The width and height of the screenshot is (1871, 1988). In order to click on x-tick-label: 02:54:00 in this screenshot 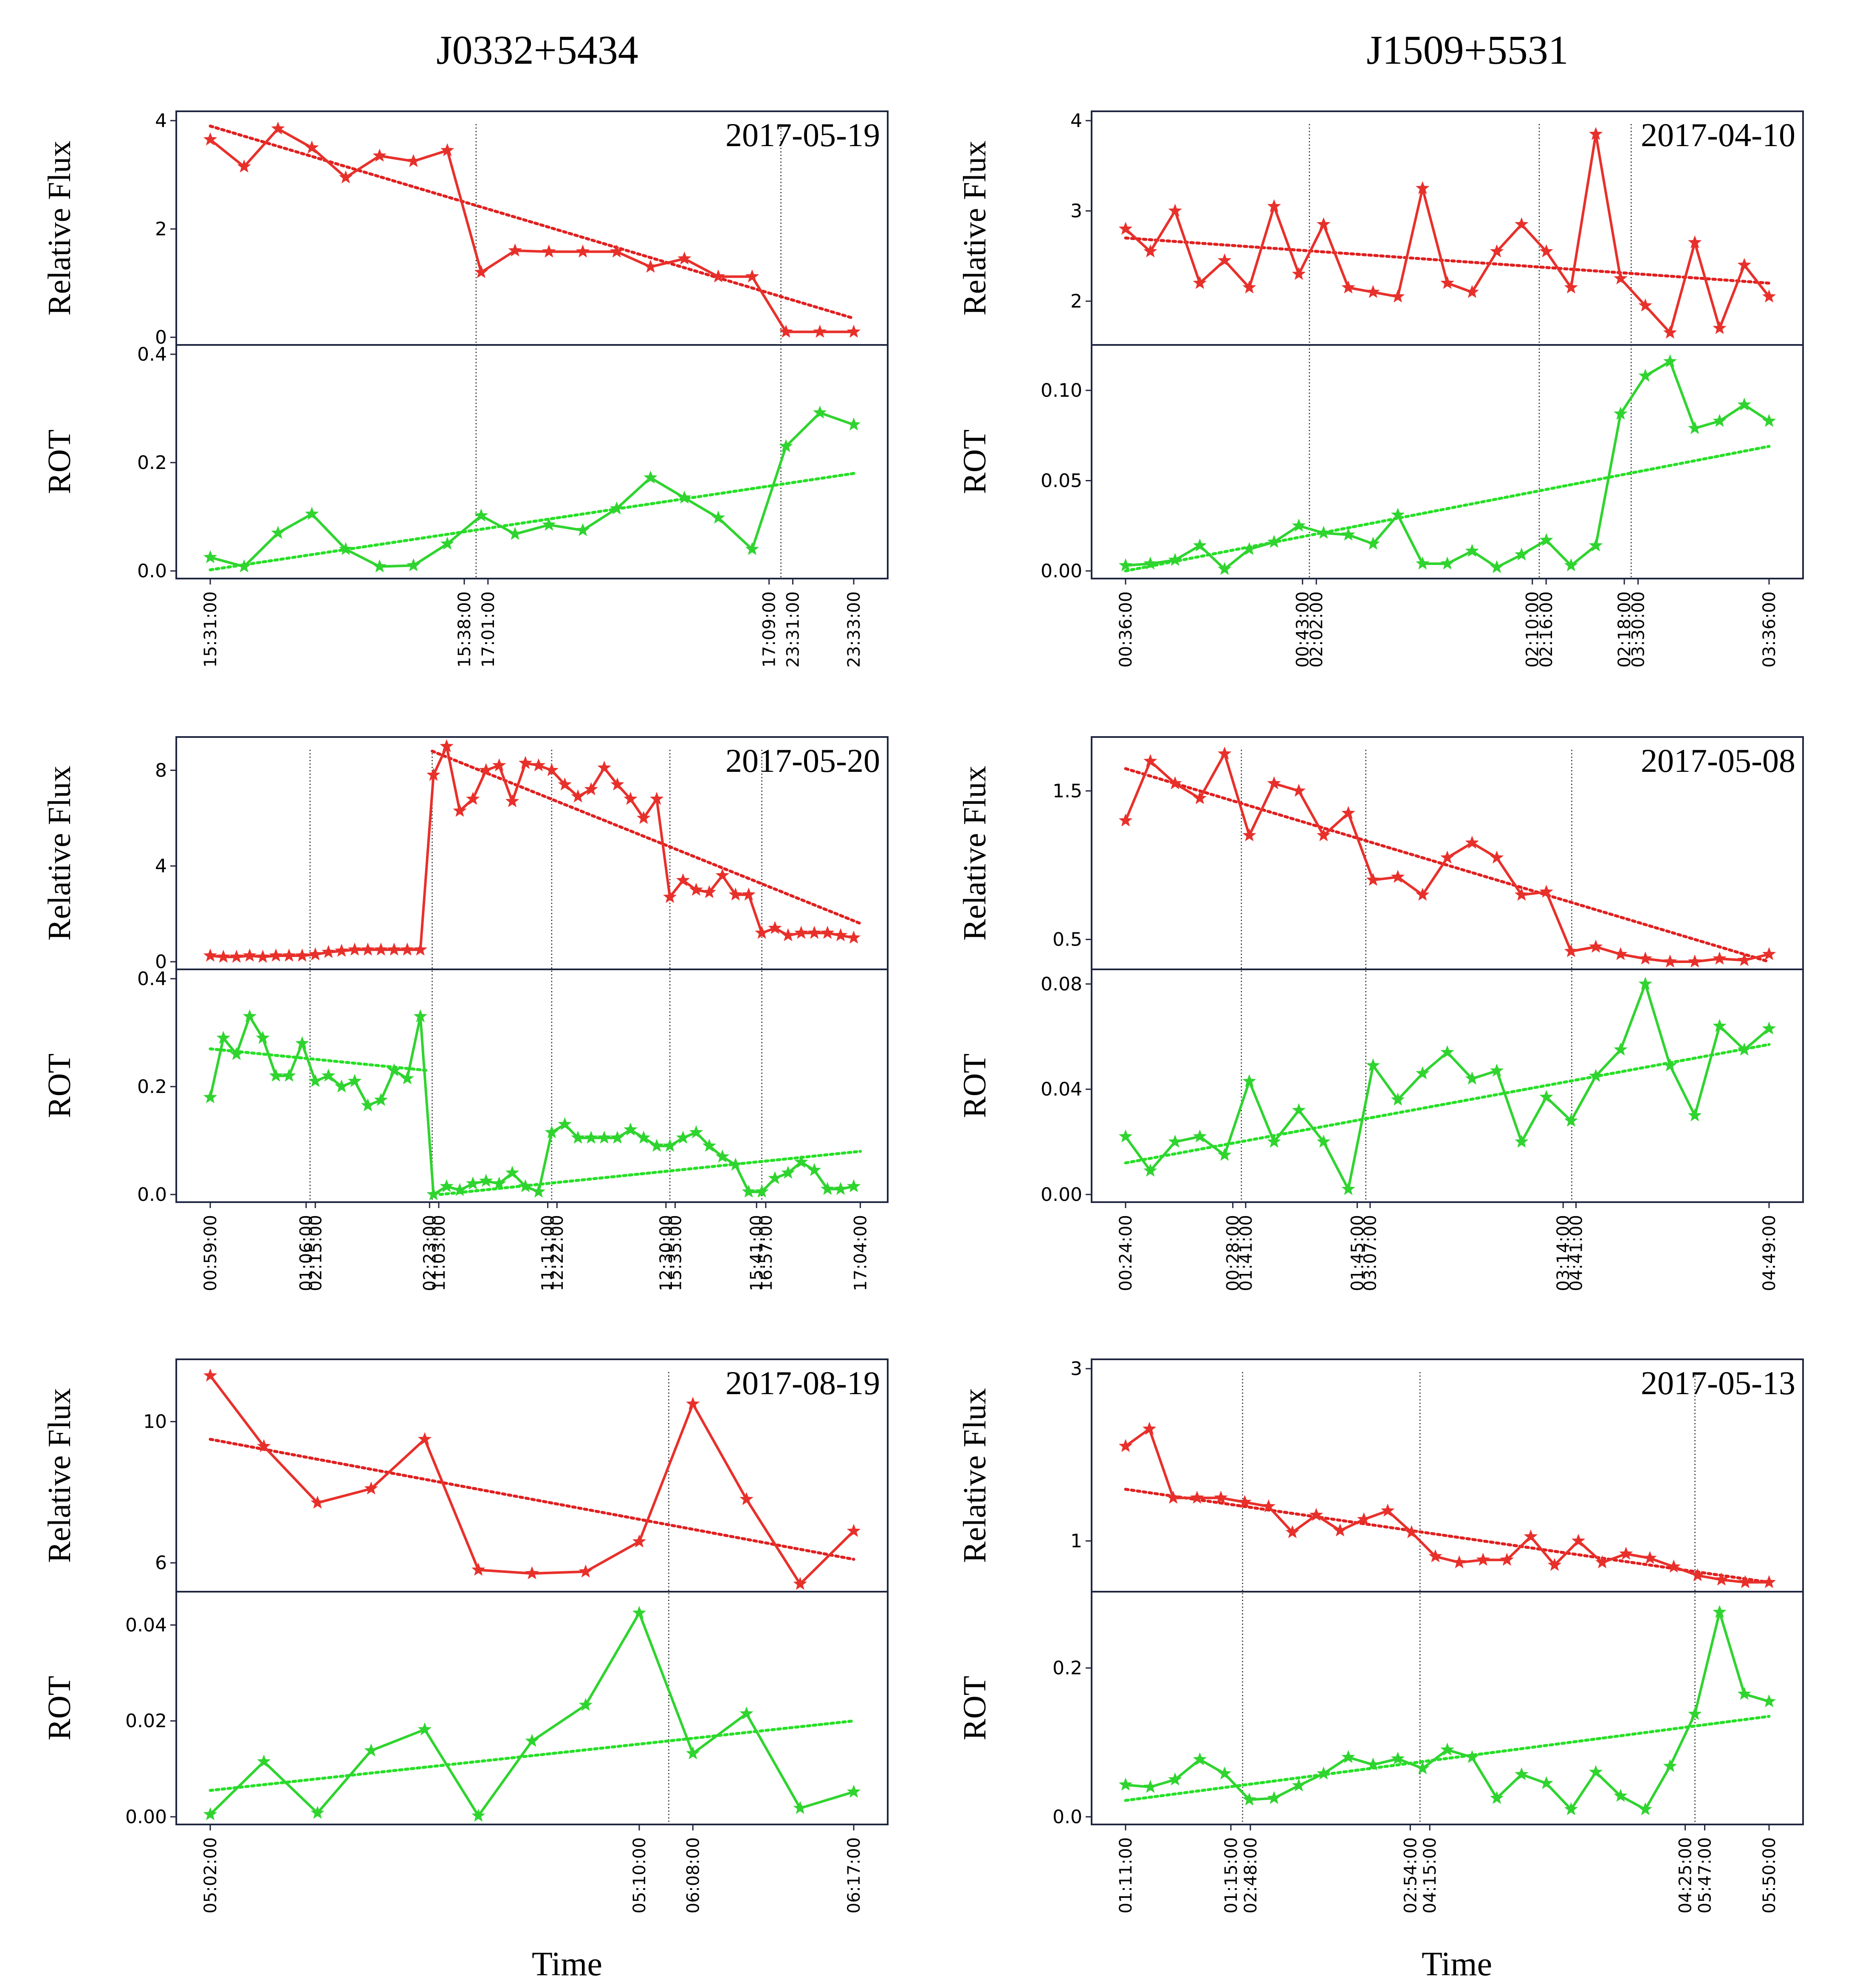, I will do `click(1410, 1875)`.